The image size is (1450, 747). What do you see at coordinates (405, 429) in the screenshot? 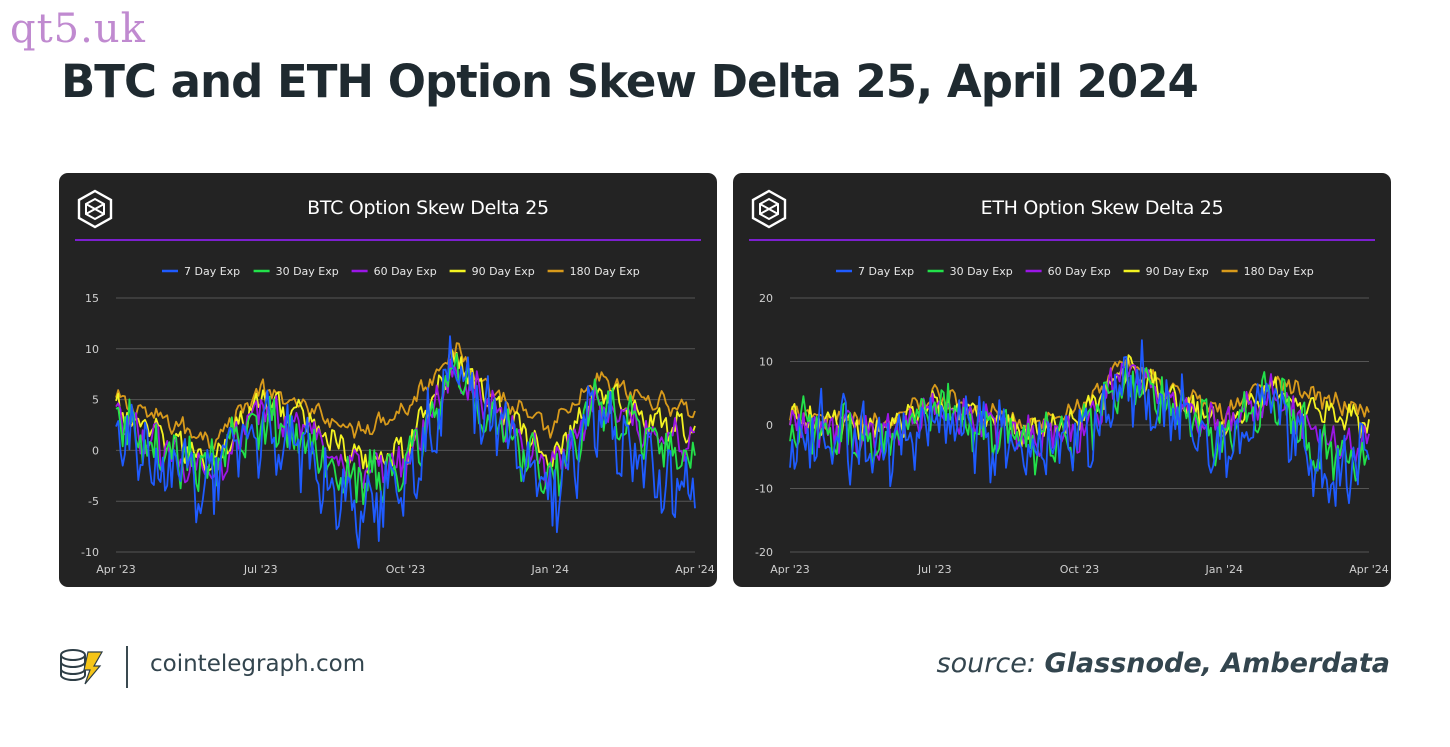
I see `series-line-30d` at bounding box center [405, 429].